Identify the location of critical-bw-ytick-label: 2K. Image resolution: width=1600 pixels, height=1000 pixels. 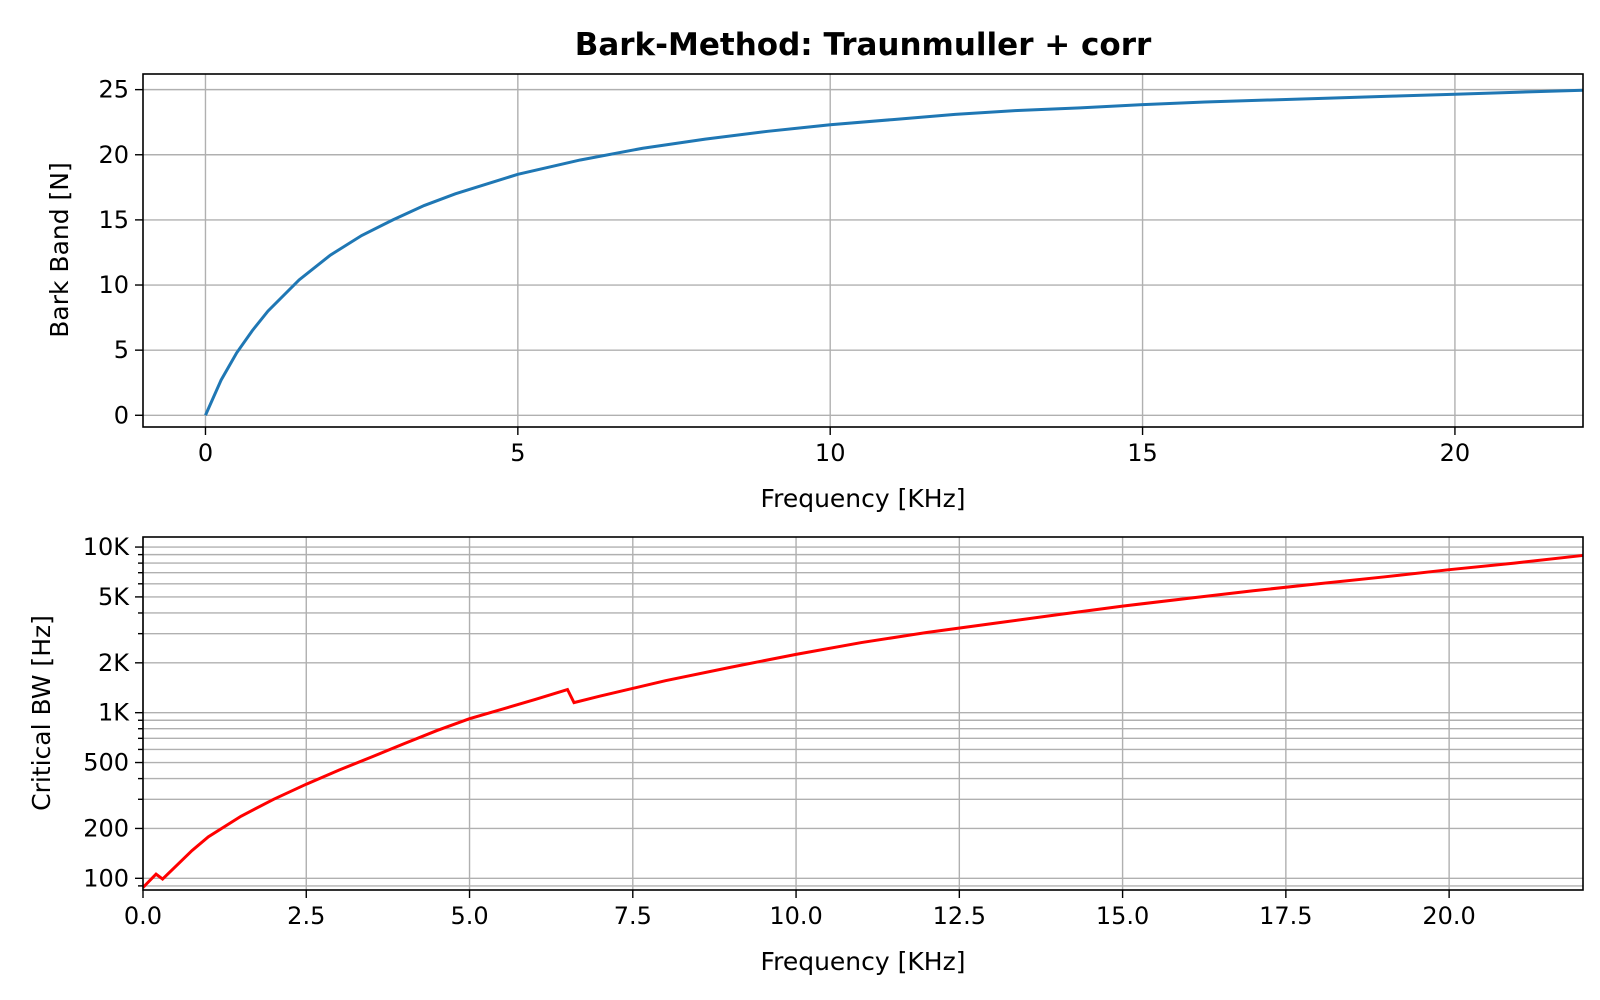
(114, 663).